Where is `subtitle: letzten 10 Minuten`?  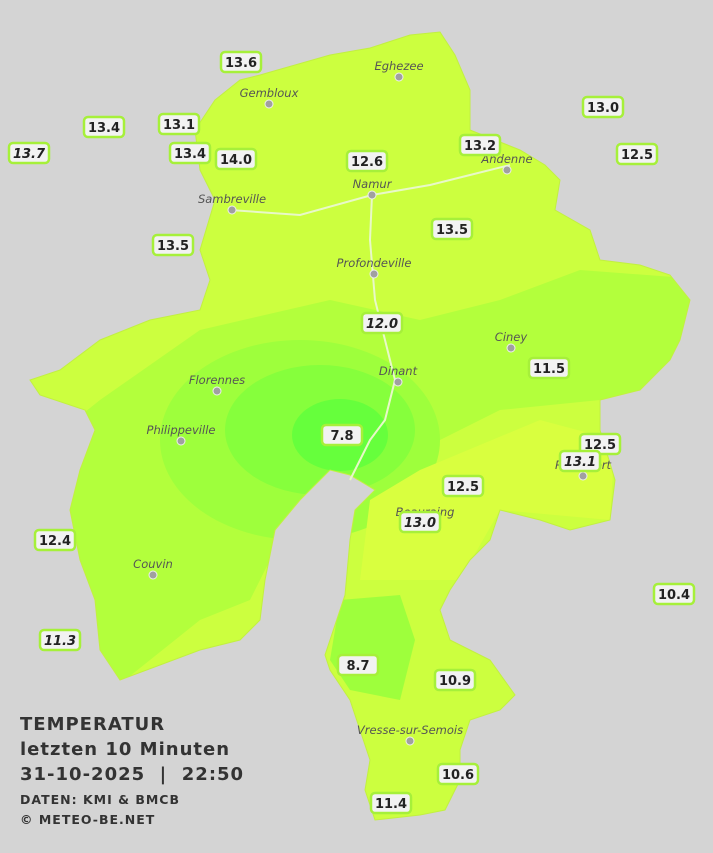
subtitle: letzten 10 Minuten is located at coordinates (125, 749).